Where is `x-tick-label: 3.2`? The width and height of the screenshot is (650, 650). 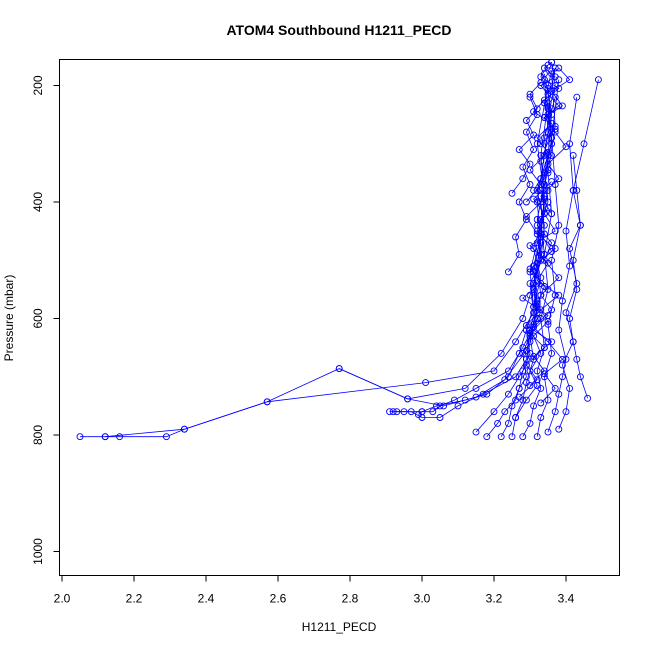
x-tick-label: 3.2 is located at coordinates (494, 599).